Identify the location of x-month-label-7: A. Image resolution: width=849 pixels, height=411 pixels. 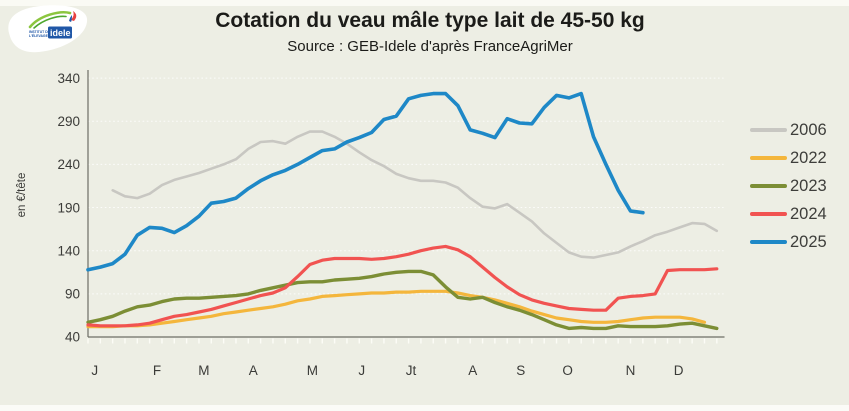
(472, 370).